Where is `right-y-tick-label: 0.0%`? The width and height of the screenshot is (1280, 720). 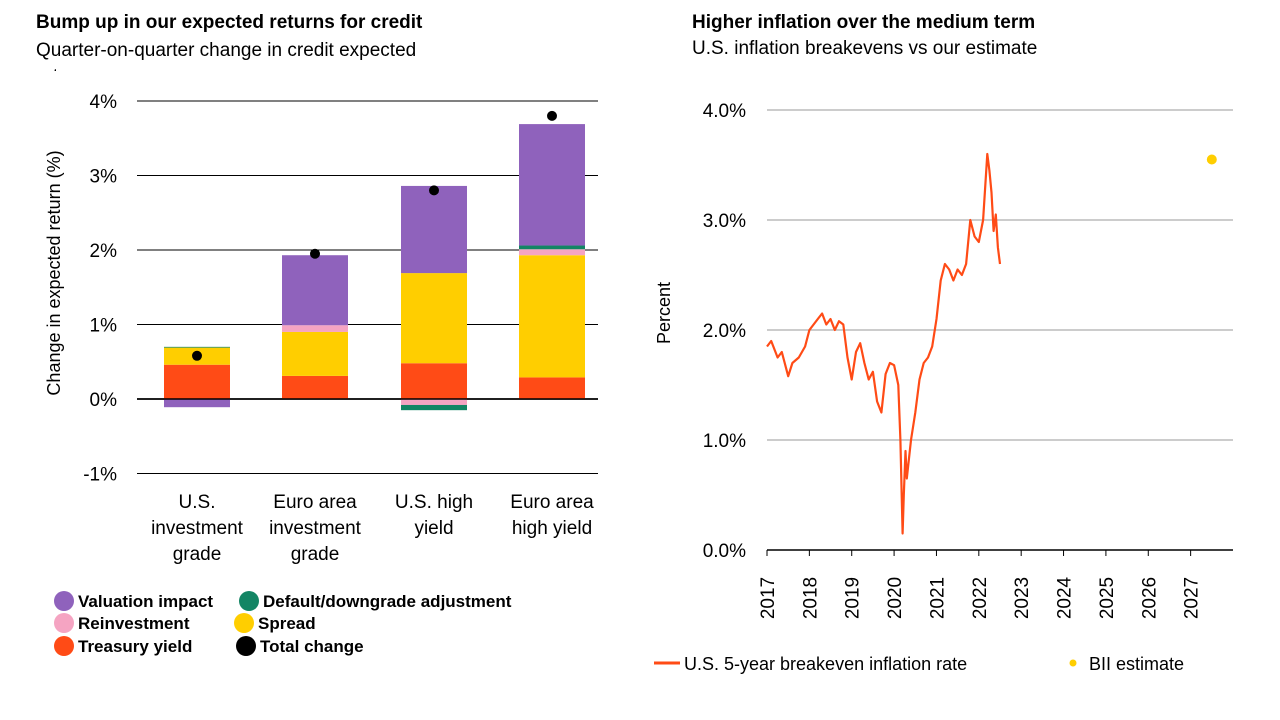
right-y-tick-label: 0.0% is located at coordinates (724, 551).